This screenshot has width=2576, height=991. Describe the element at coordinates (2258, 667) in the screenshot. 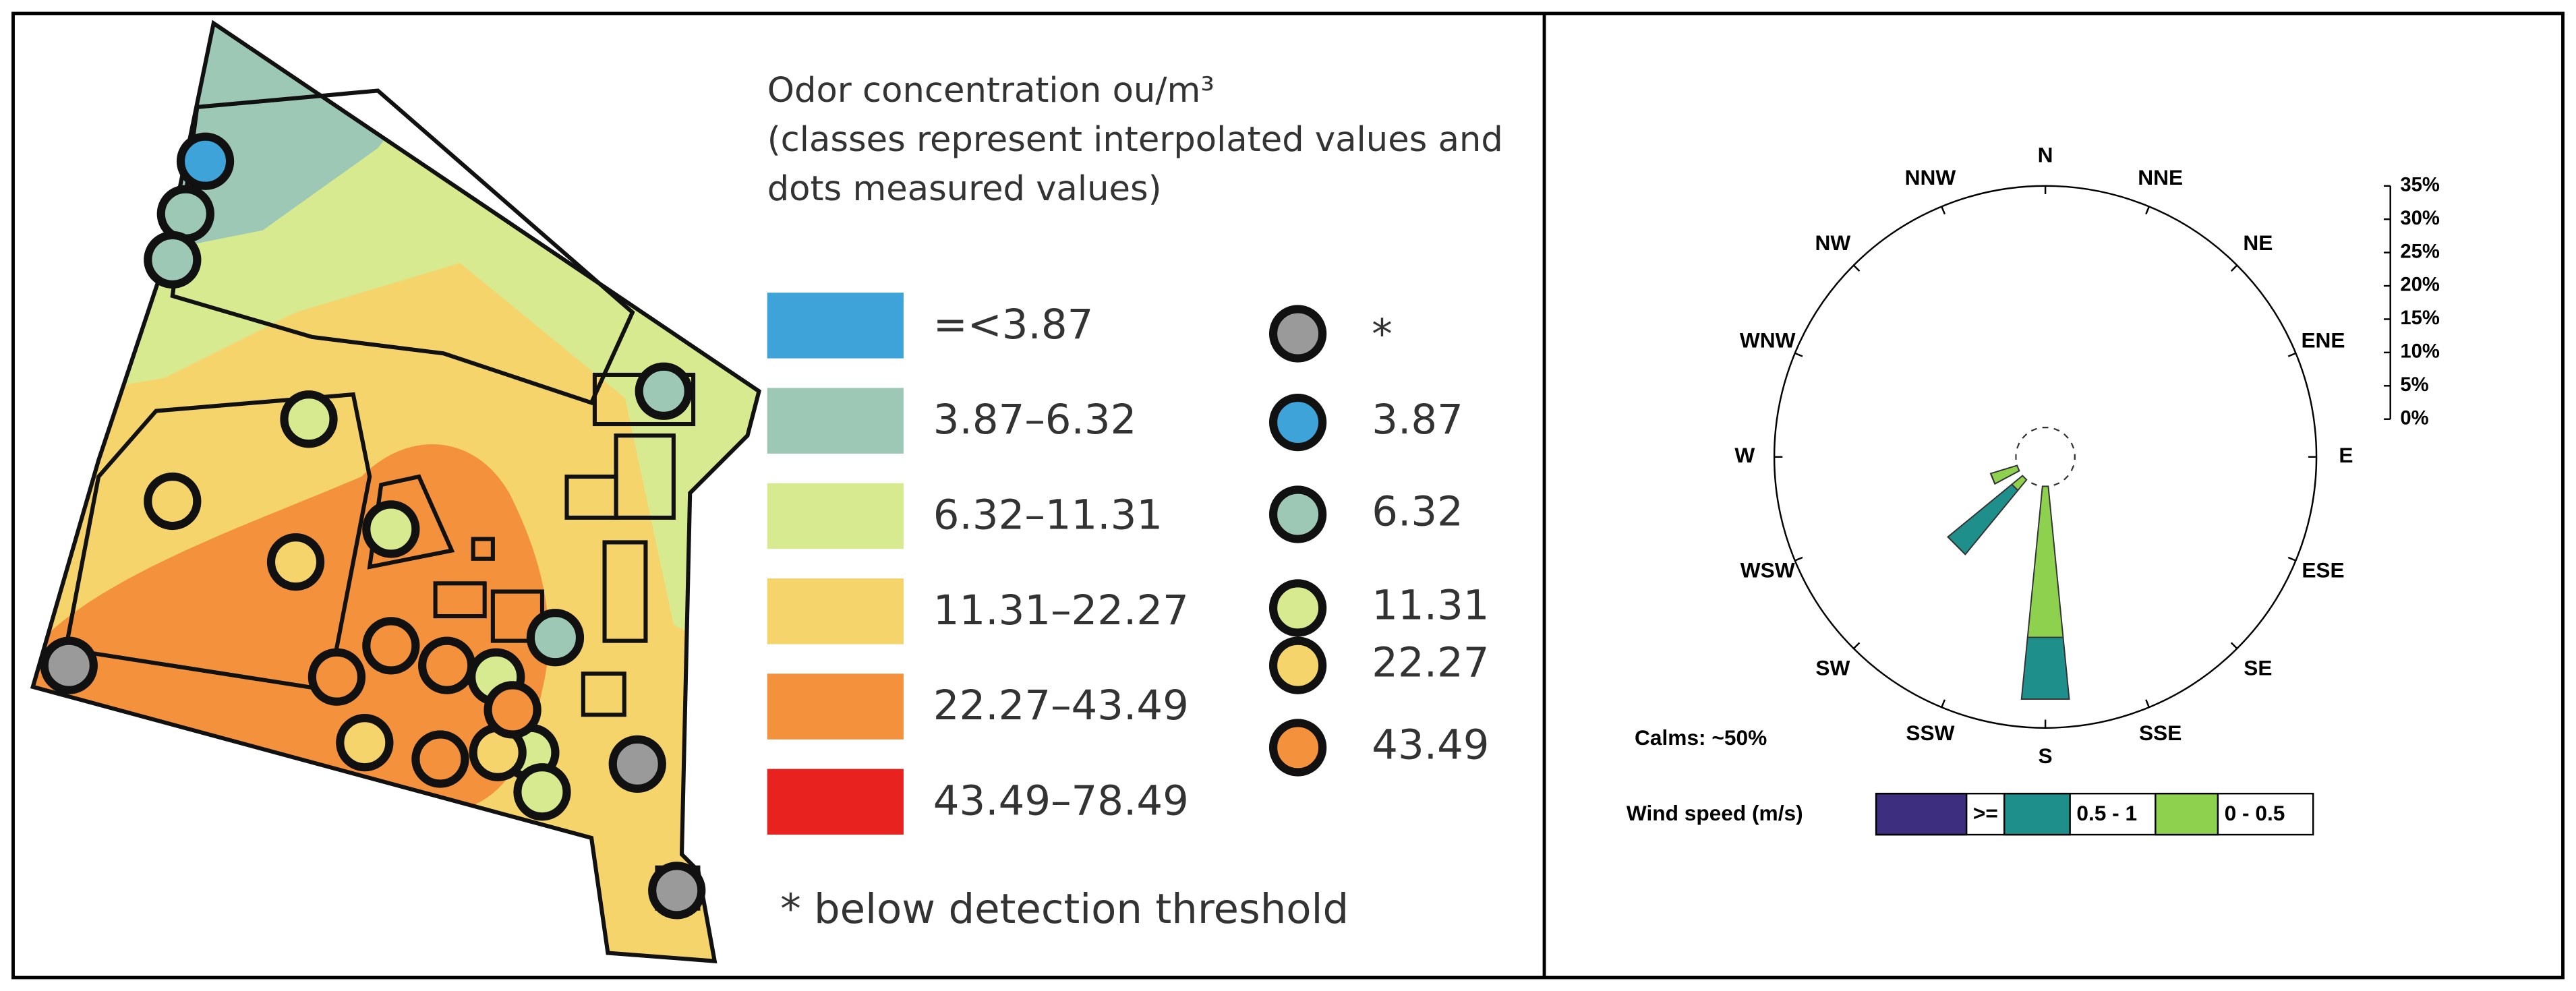

I see `direction-label: SE` at that location.